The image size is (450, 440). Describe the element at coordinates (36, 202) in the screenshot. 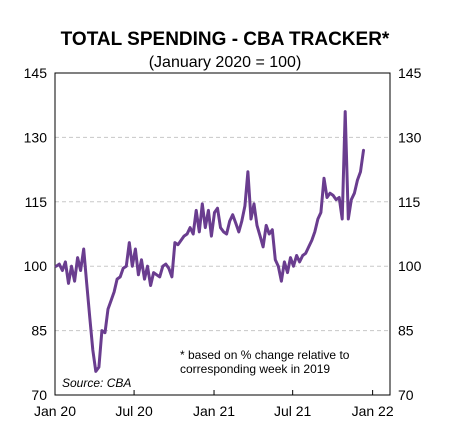

I see `y-tick-label-left-115: 115` at that location.